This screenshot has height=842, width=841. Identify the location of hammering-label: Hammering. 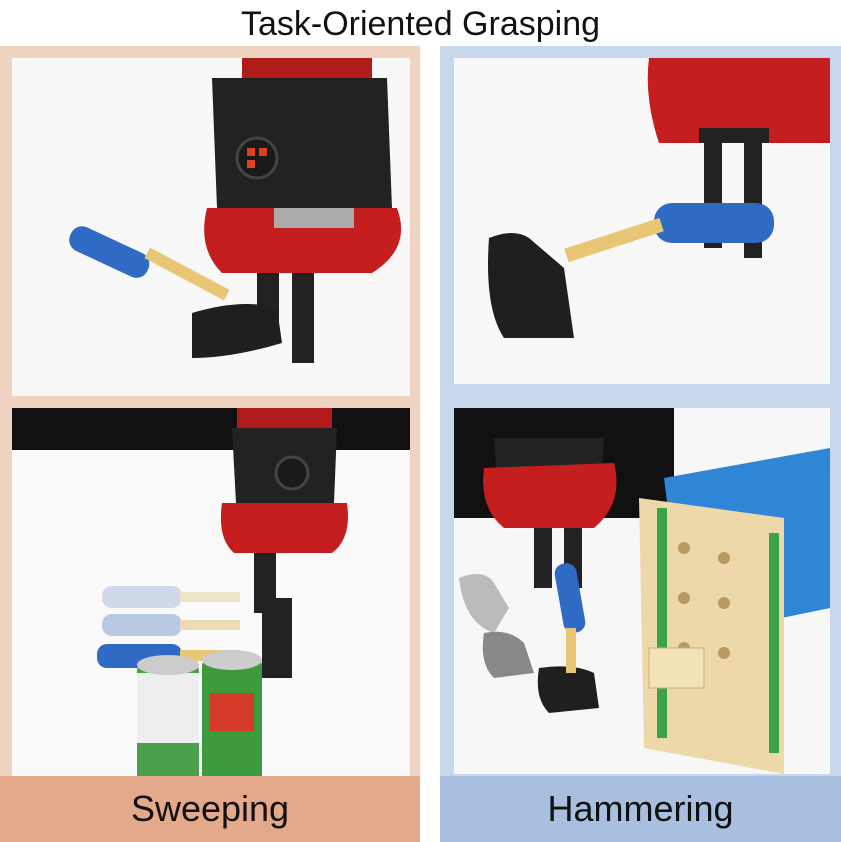
(640, 809).